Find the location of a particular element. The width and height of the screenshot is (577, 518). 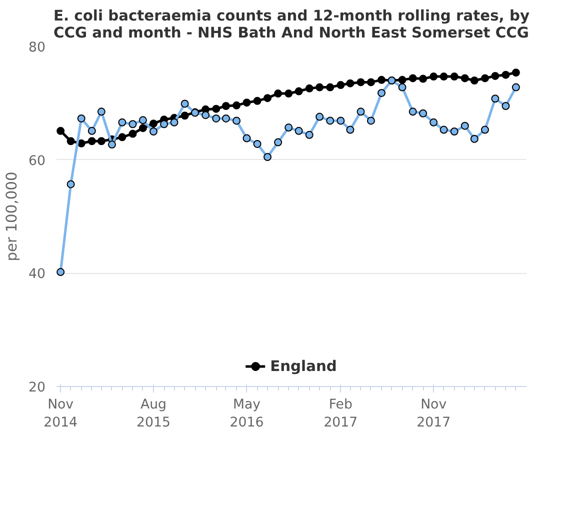

chart-title: E. coli bacteraemia counts and 12-month rolling rates, by CCG and month - NHS Bath And North East Somerset CCG is located at coordinates (291, 25).